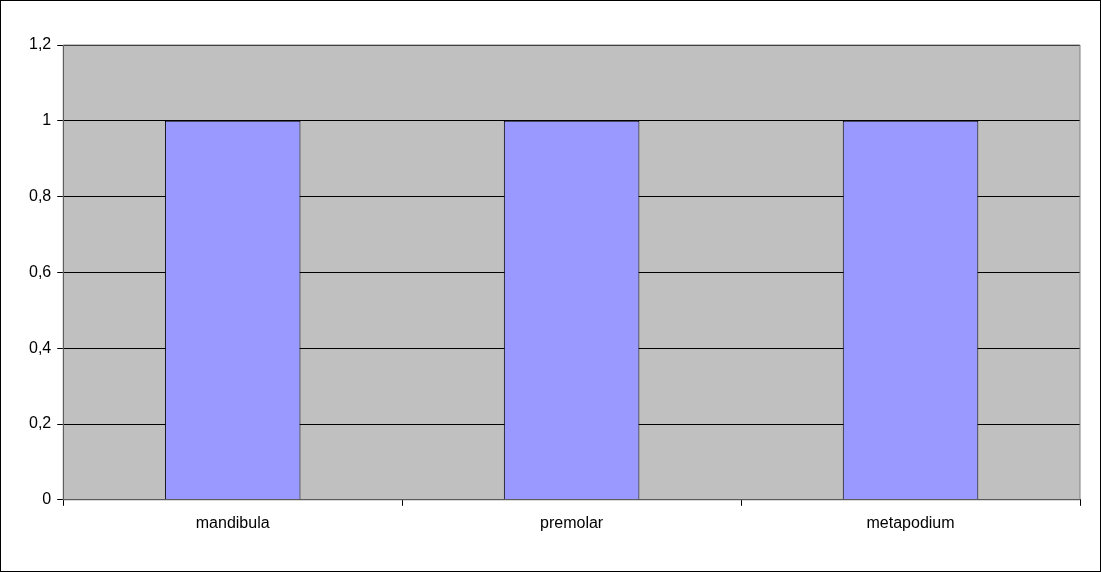  I want to click on y-tick-label: 0,8, so click(40, 196).